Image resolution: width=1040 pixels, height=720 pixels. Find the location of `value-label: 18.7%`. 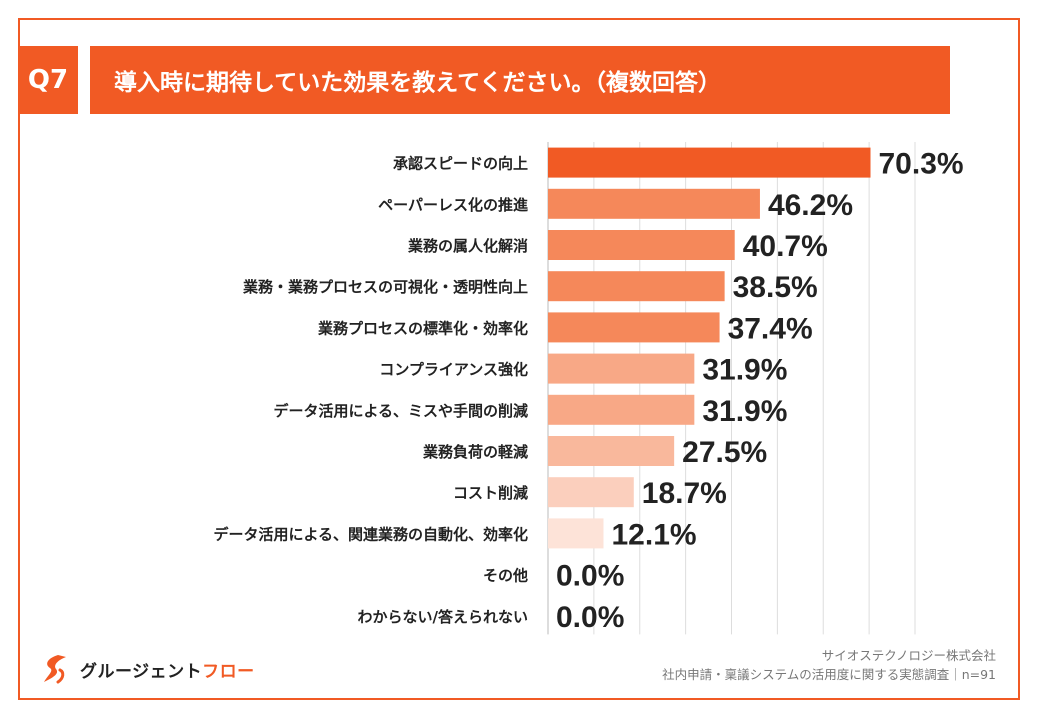

value-label: 18.7% is located at coordinates (684, 493).